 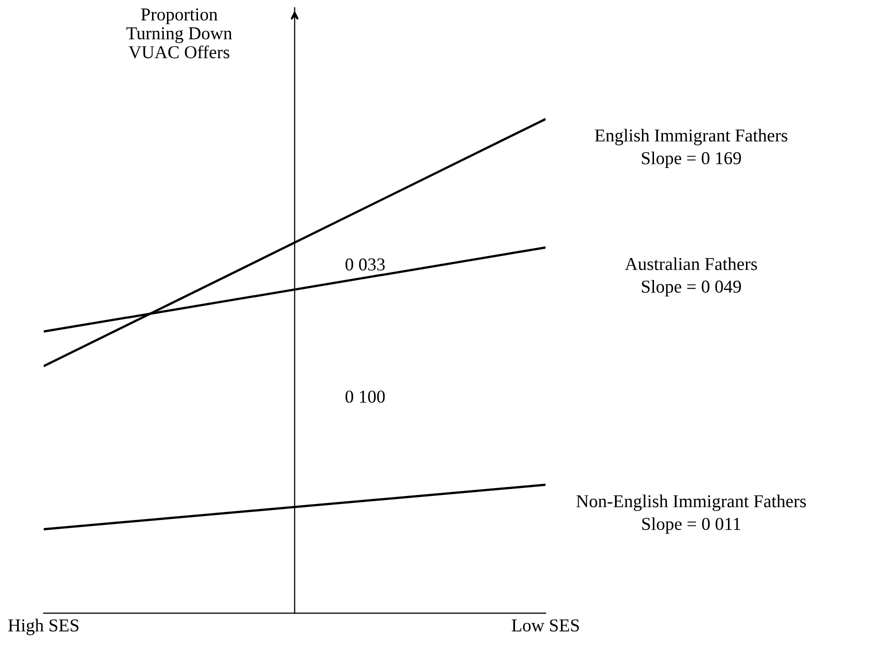 I want to click on annotation: Slope = 0 169, so click(x=691, y=160).